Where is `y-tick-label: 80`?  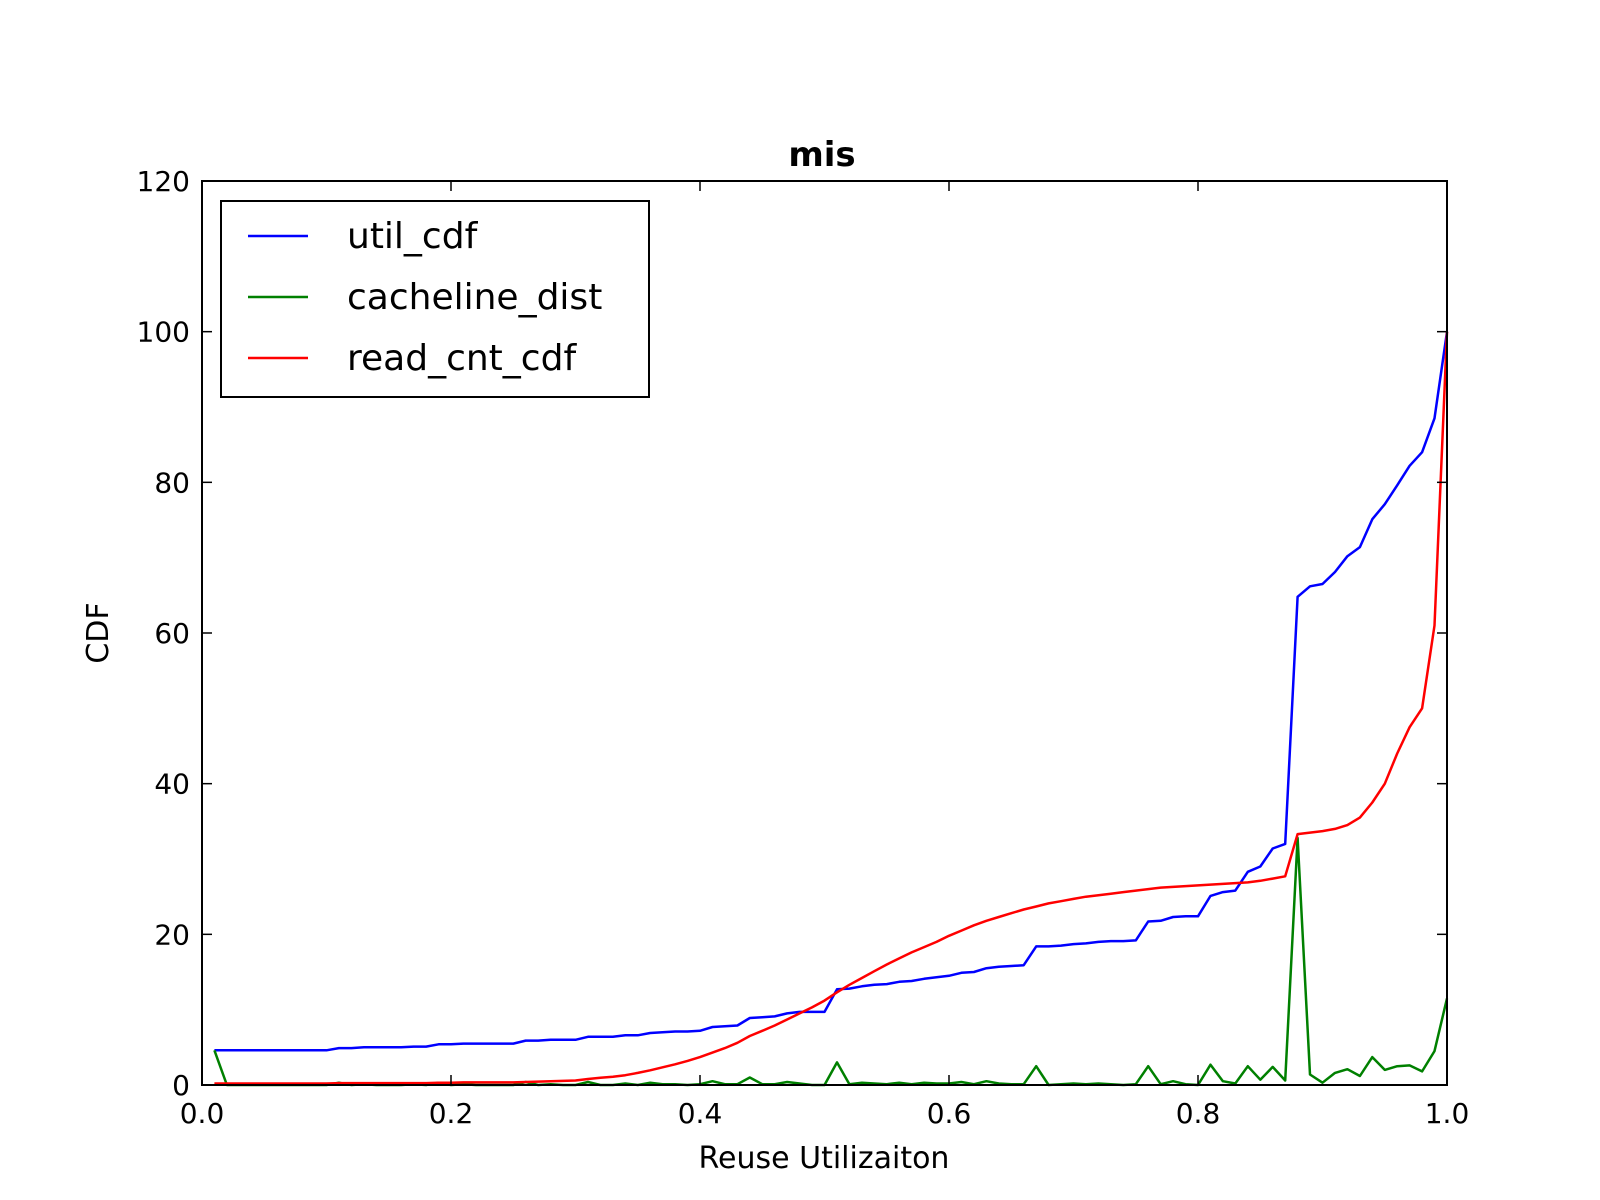 y-tick-label: 80 is located at coordinates (172, 482).